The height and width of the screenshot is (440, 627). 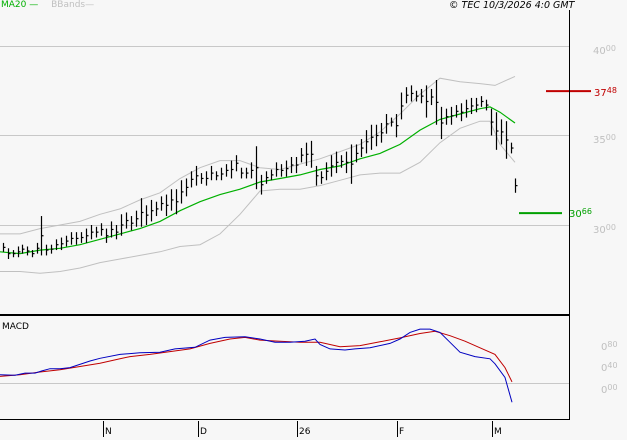 I want to click on x-axis-ticks, so click(x=298, y=429).